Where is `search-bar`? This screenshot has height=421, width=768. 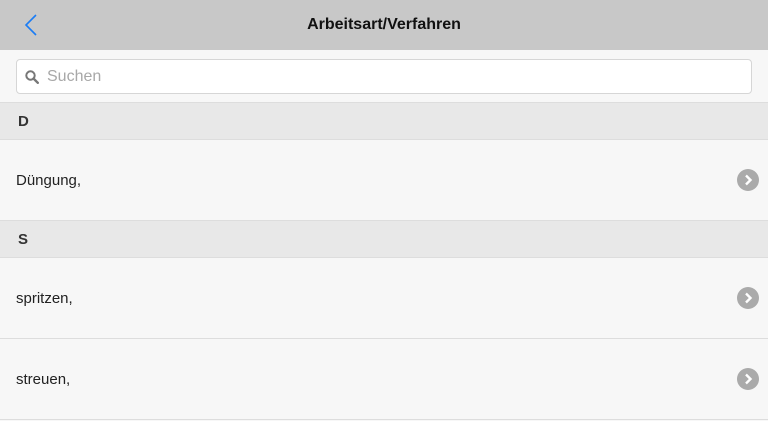 search-bar is located at coordinates (384, 76).